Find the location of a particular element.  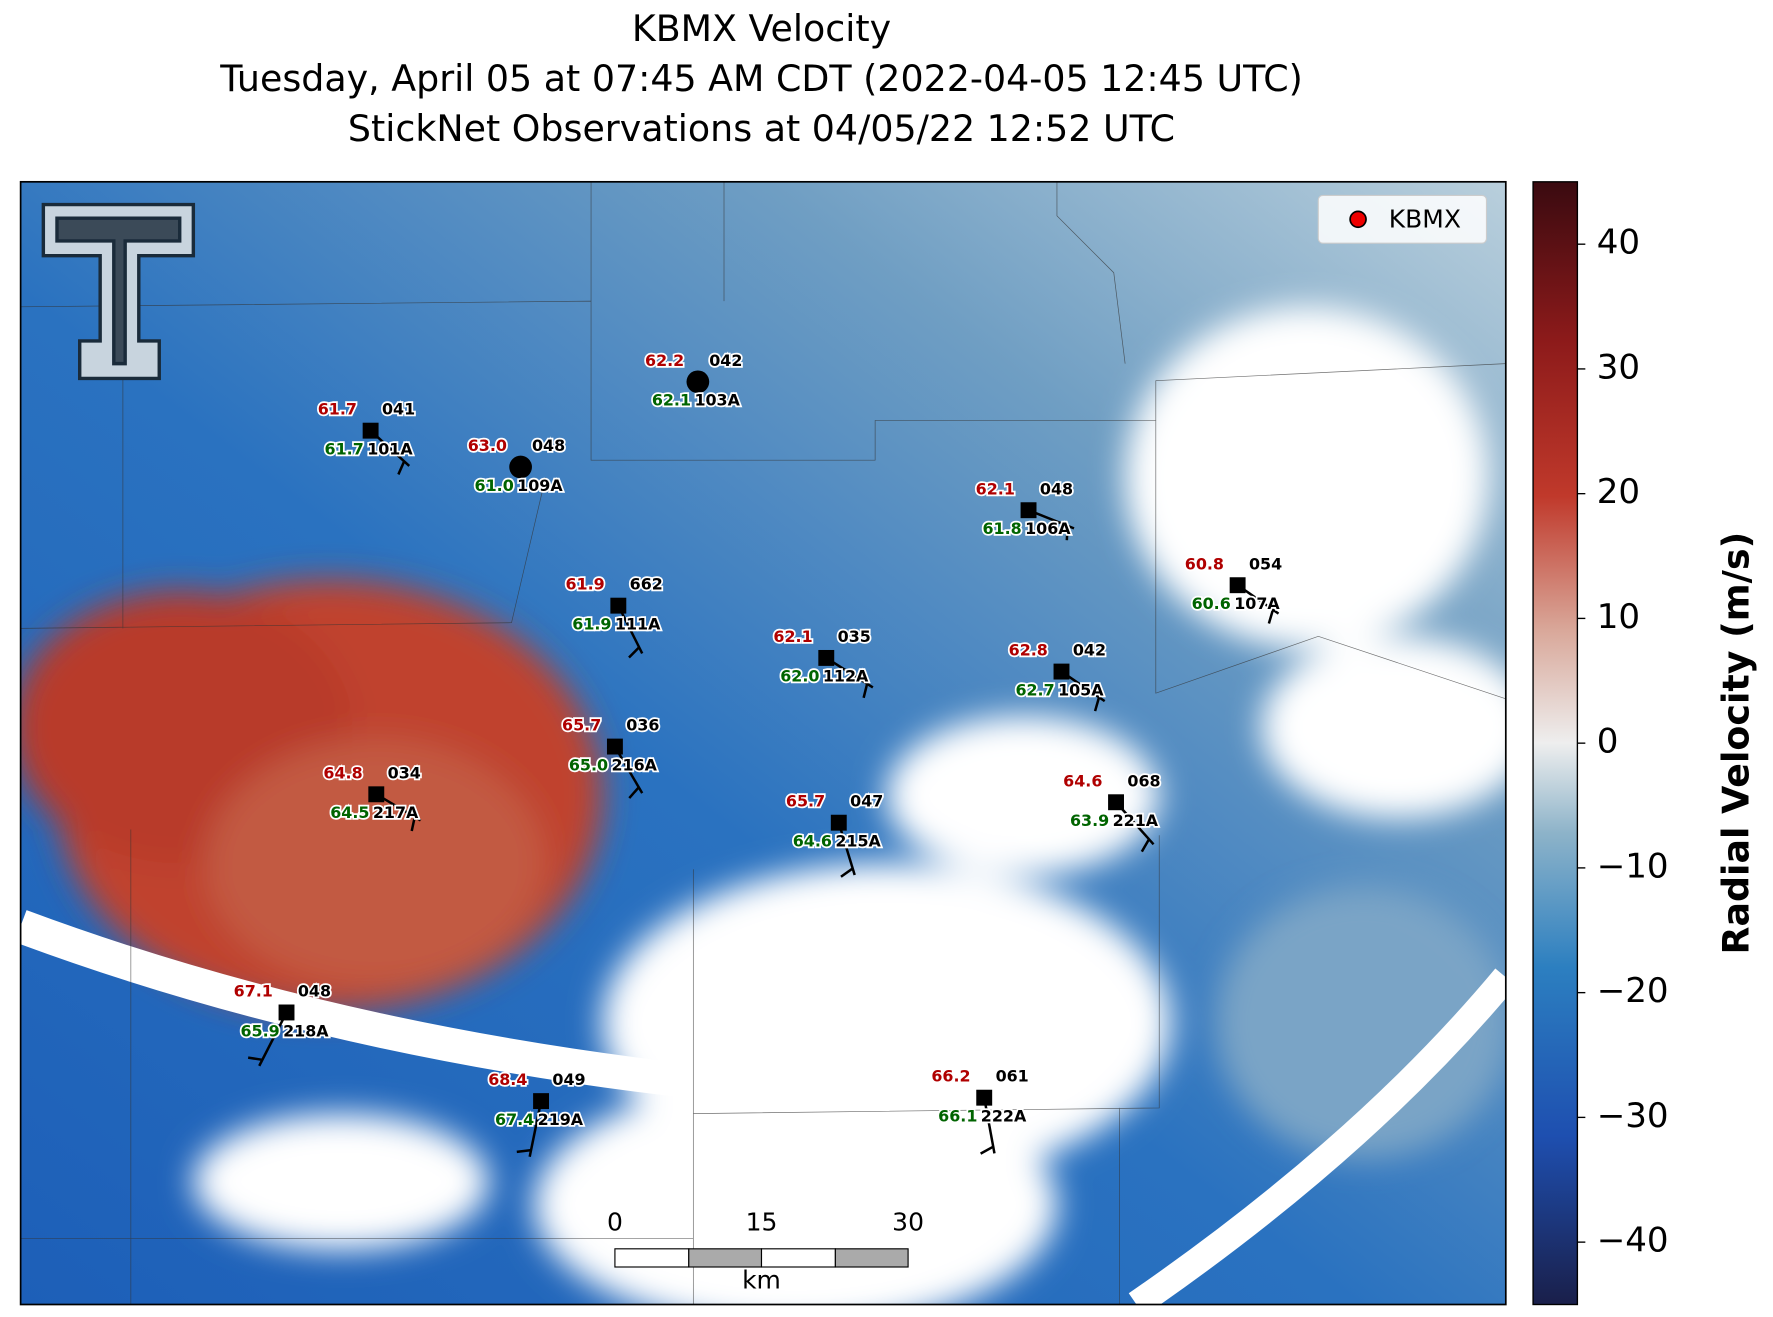

station-code: 041 is located at coordinates (398, 409).